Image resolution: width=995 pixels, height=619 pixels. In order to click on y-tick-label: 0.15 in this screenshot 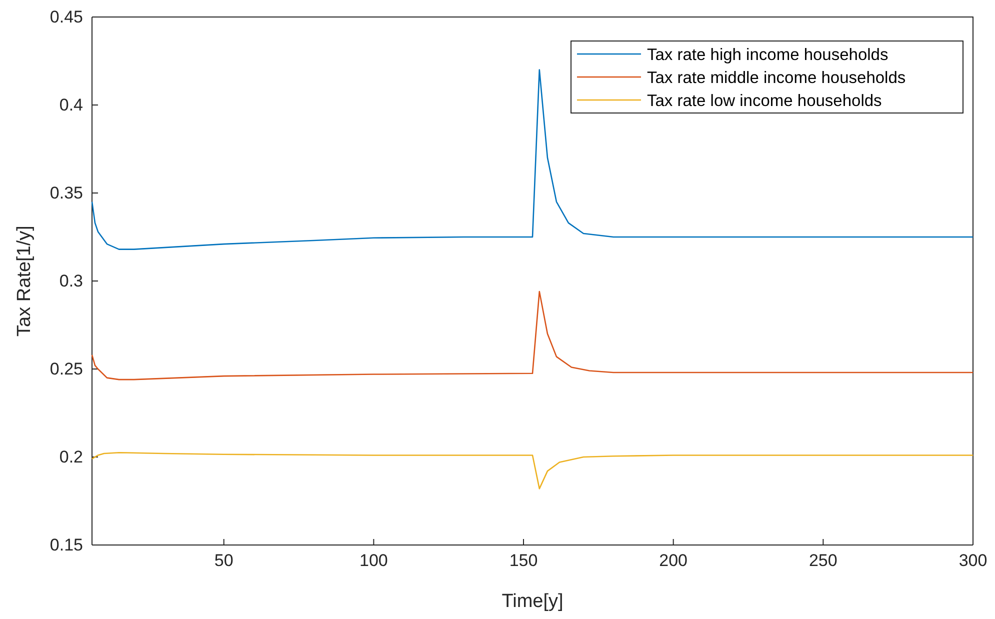, I will do `click(66, 544)`.